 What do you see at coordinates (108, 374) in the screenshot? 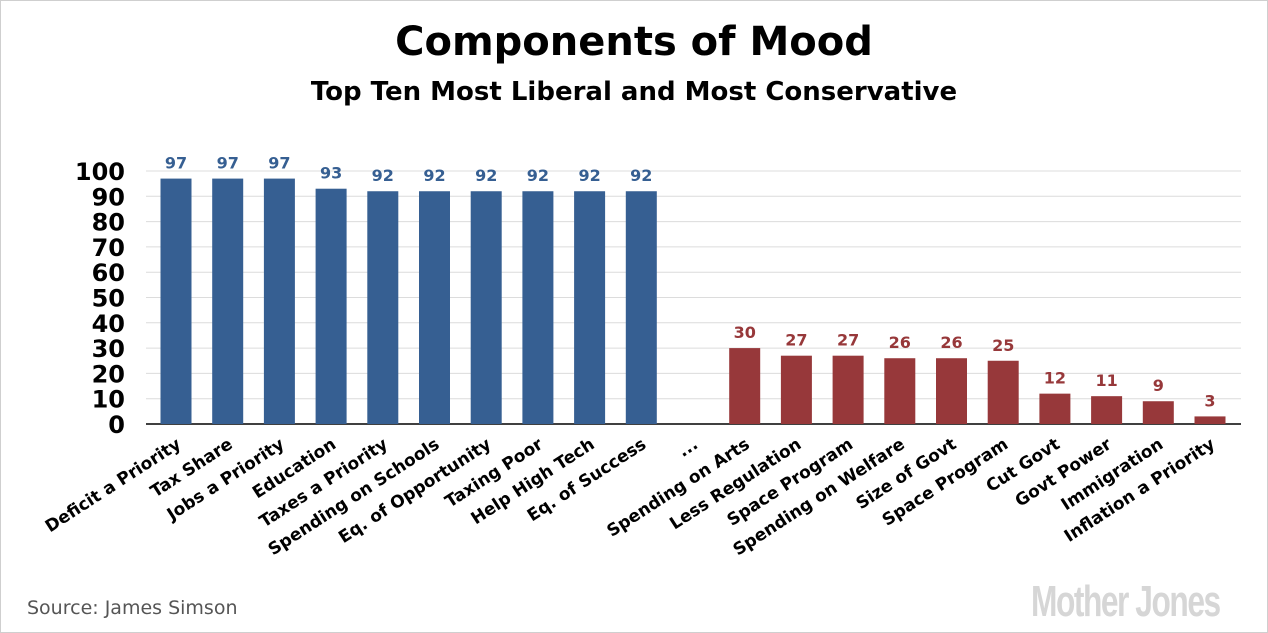
I see `y-tick-label: 20` at bounding box center [108, 374].